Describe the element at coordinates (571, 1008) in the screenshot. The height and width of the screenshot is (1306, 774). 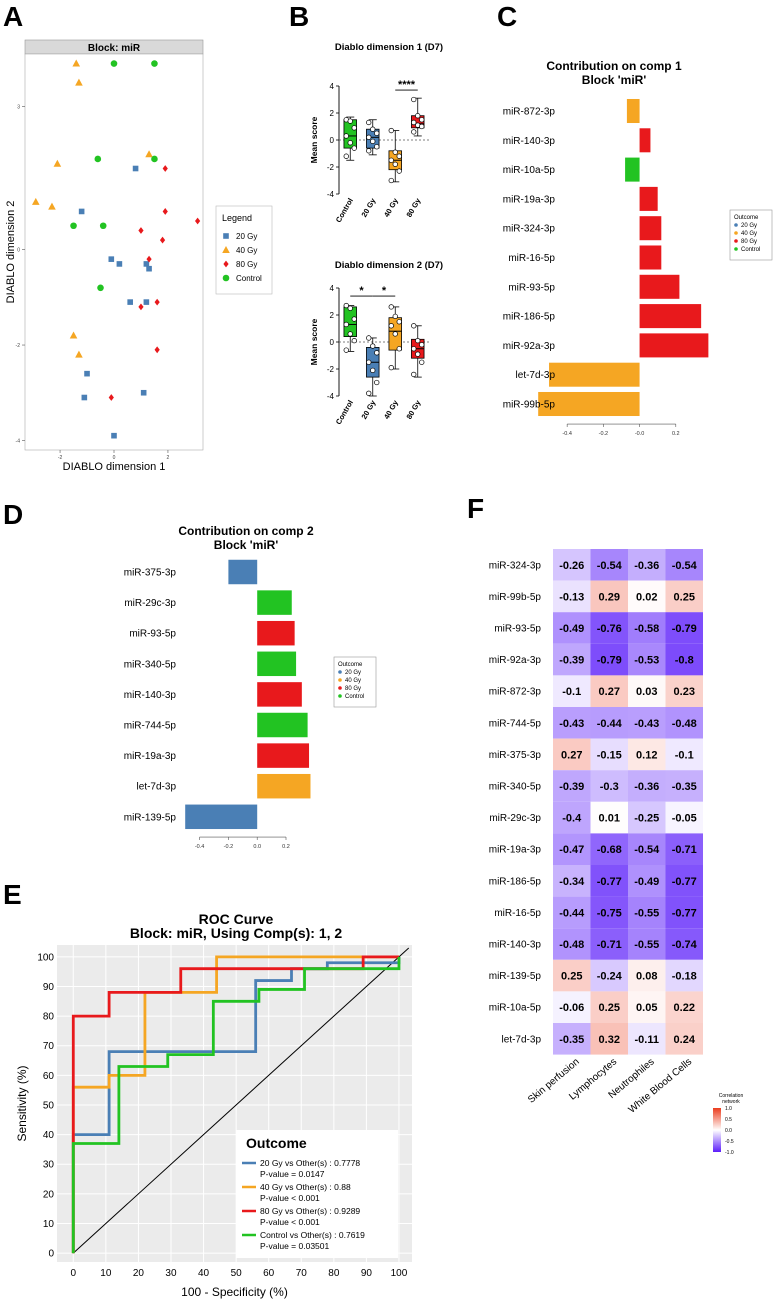
I see `cell-value: -0.06` at that location.